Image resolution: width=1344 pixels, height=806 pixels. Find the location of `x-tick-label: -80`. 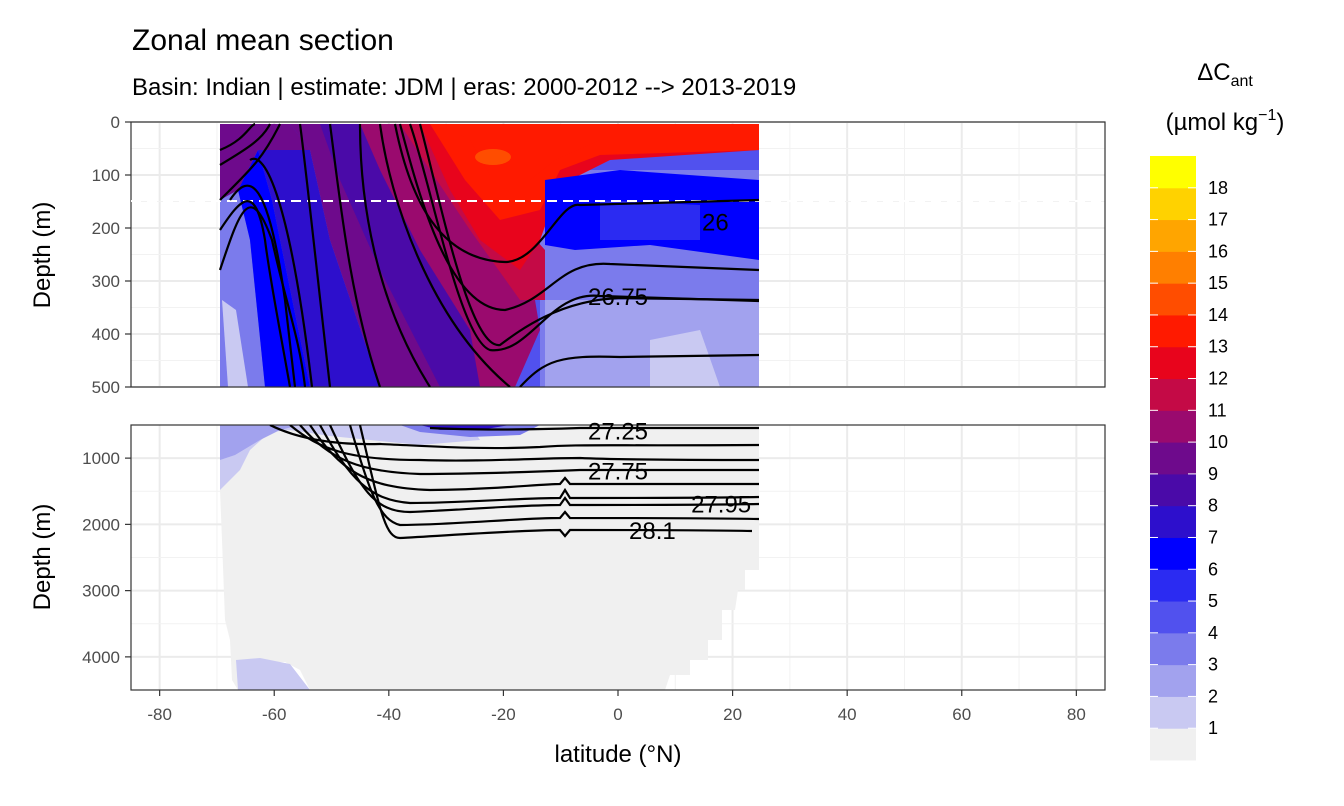

x-tick-label: -80 is located at coordinates (159, 714).